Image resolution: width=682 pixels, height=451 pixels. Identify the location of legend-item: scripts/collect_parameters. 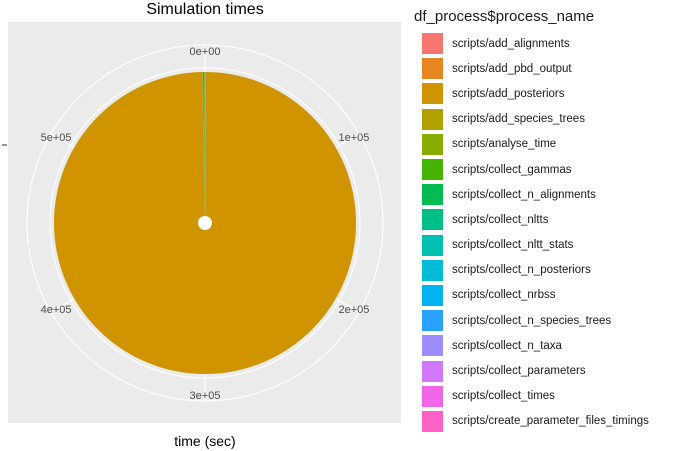
(531, 370).